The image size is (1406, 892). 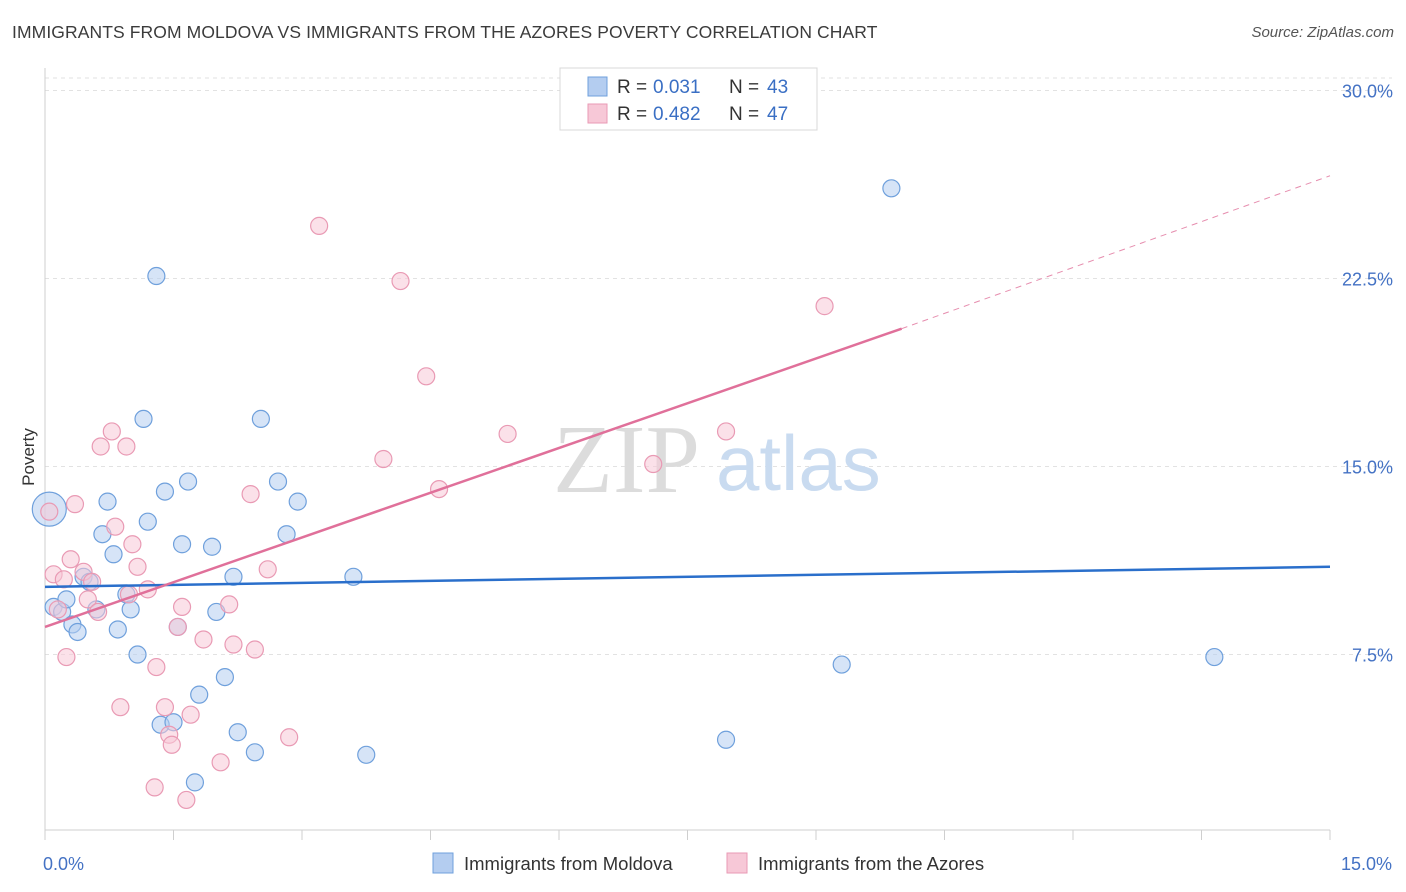 I want to click on y-tick-label-2: 22.5%, so click(x=1367, y=280).